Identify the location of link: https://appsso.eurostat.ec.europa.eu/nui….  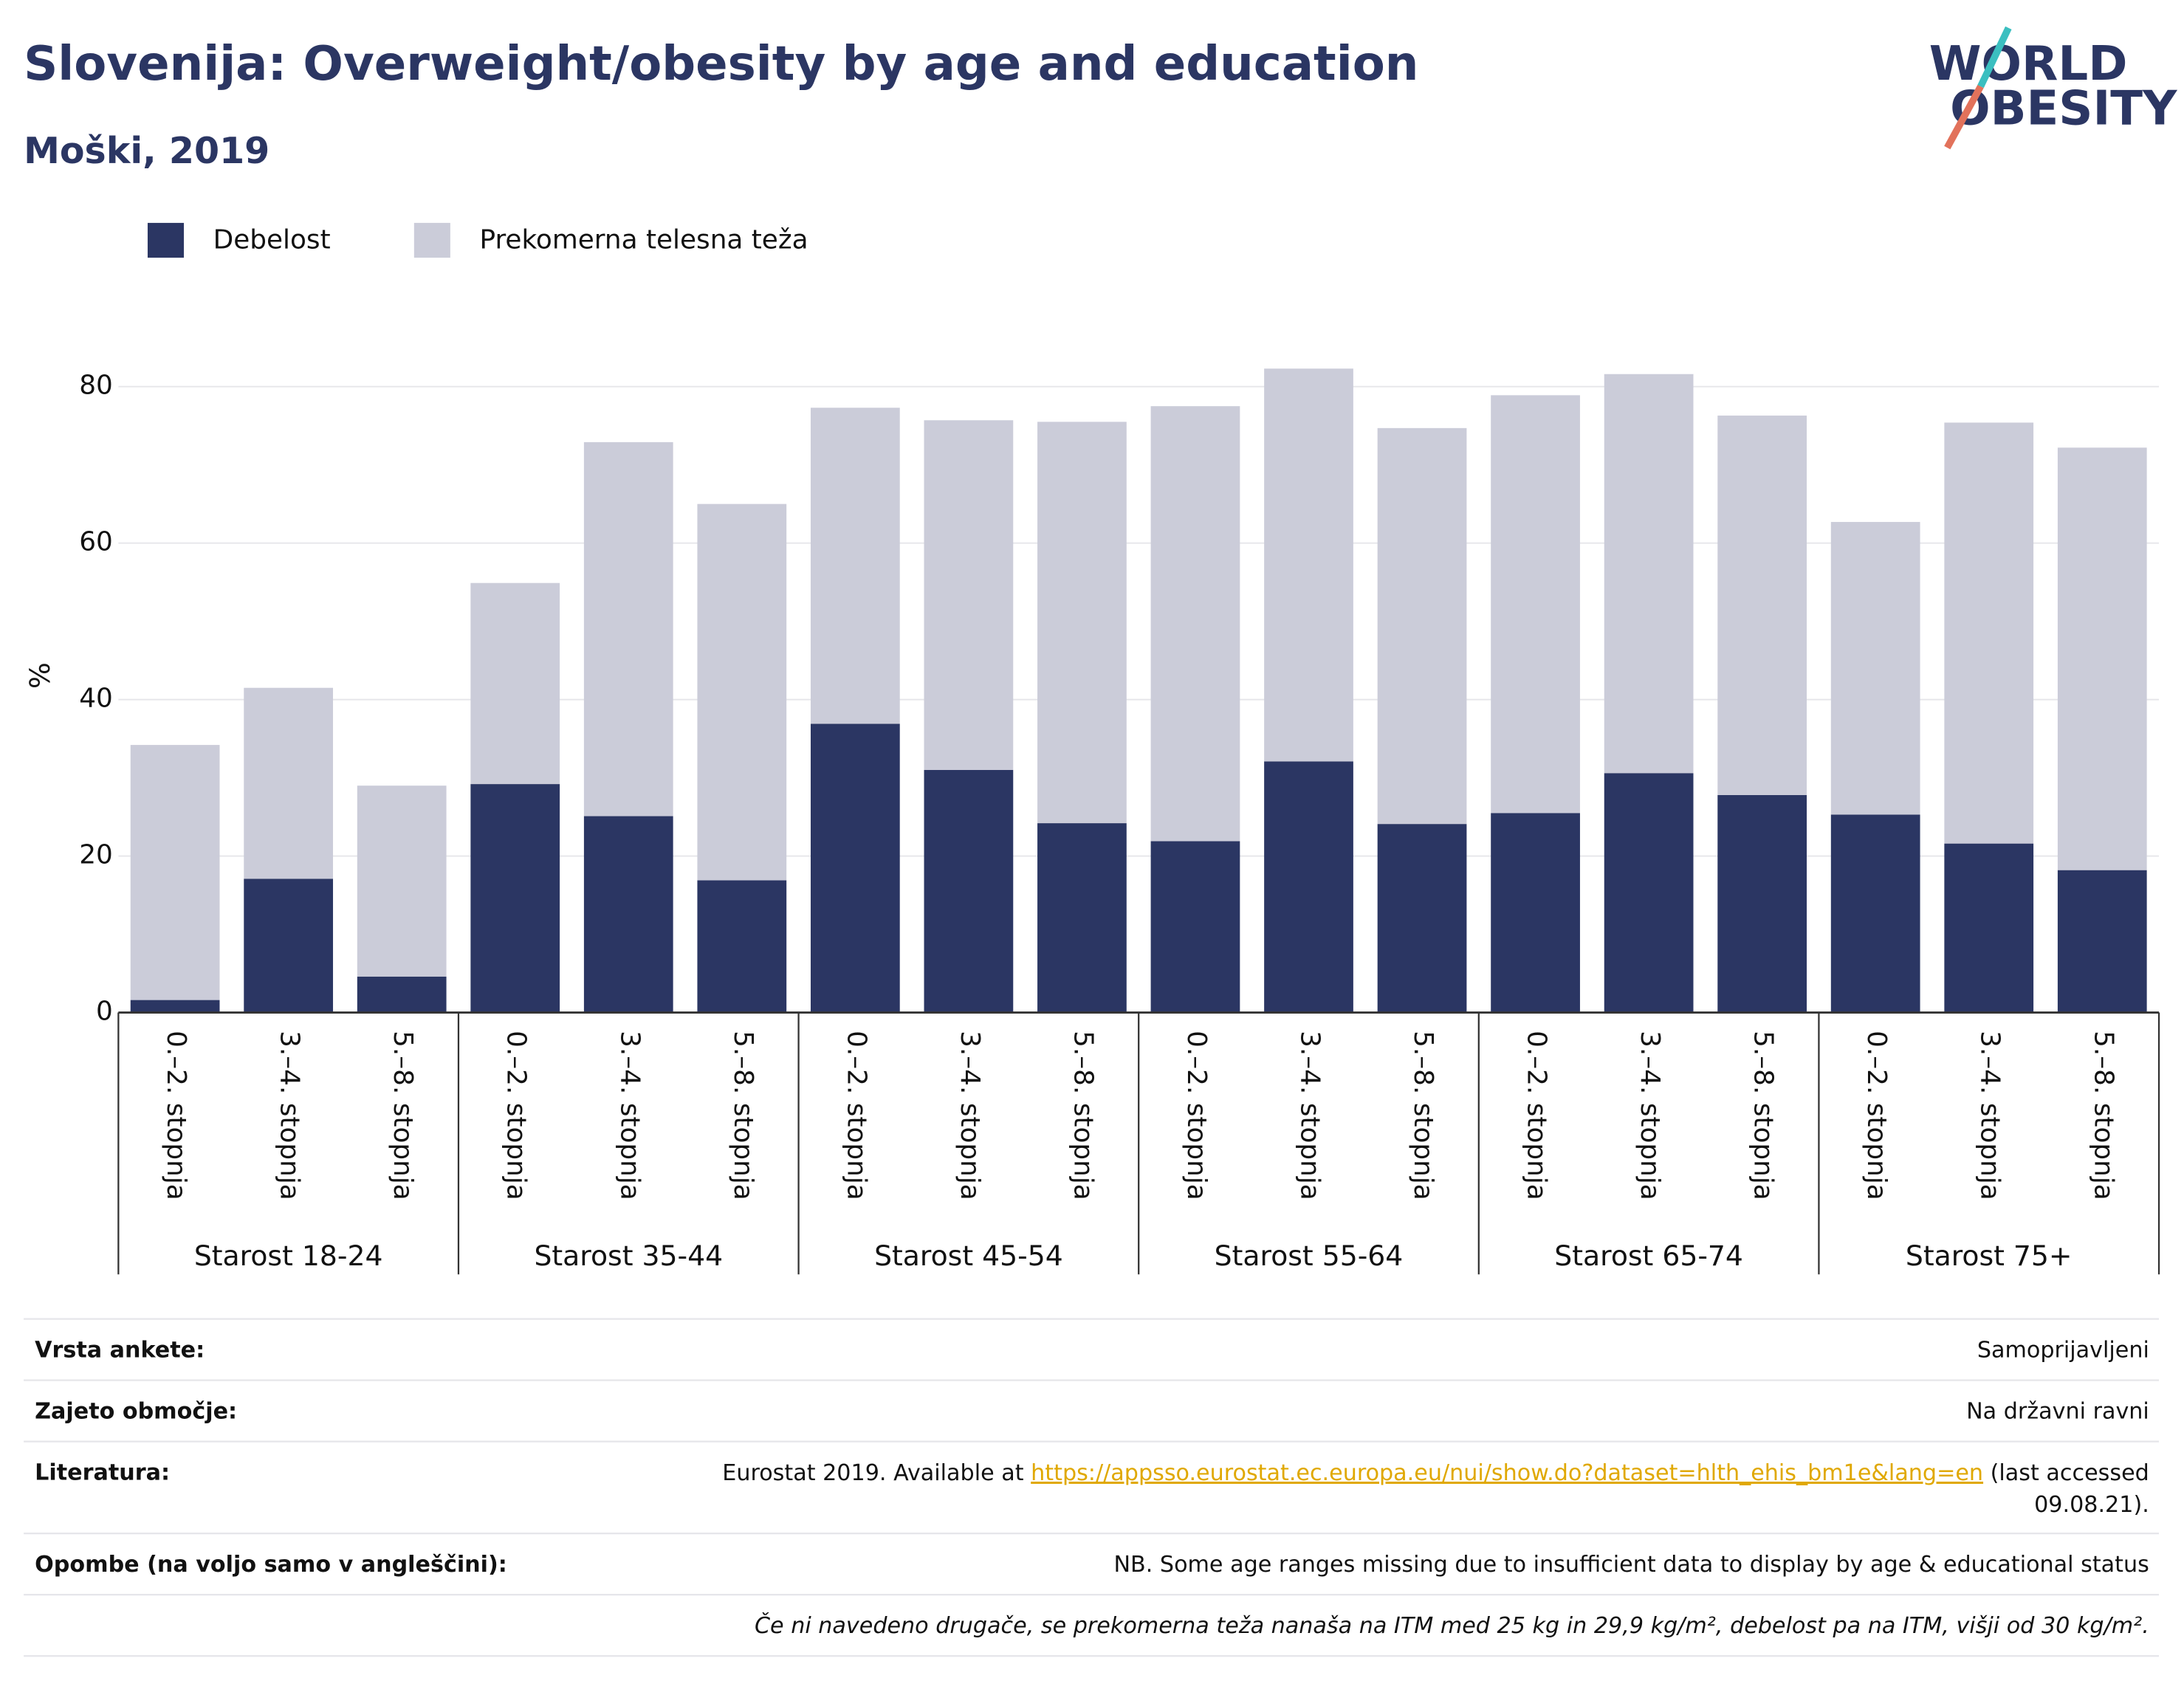
(1507, 1472).